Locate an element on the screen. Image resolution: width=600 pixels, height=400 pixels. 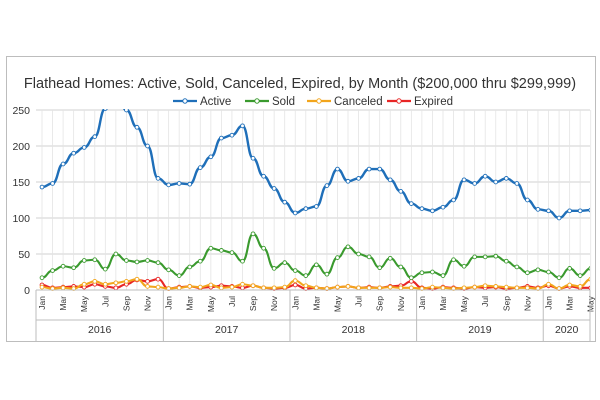
y-tick-label: 150 is located at coordinates (21, 183).